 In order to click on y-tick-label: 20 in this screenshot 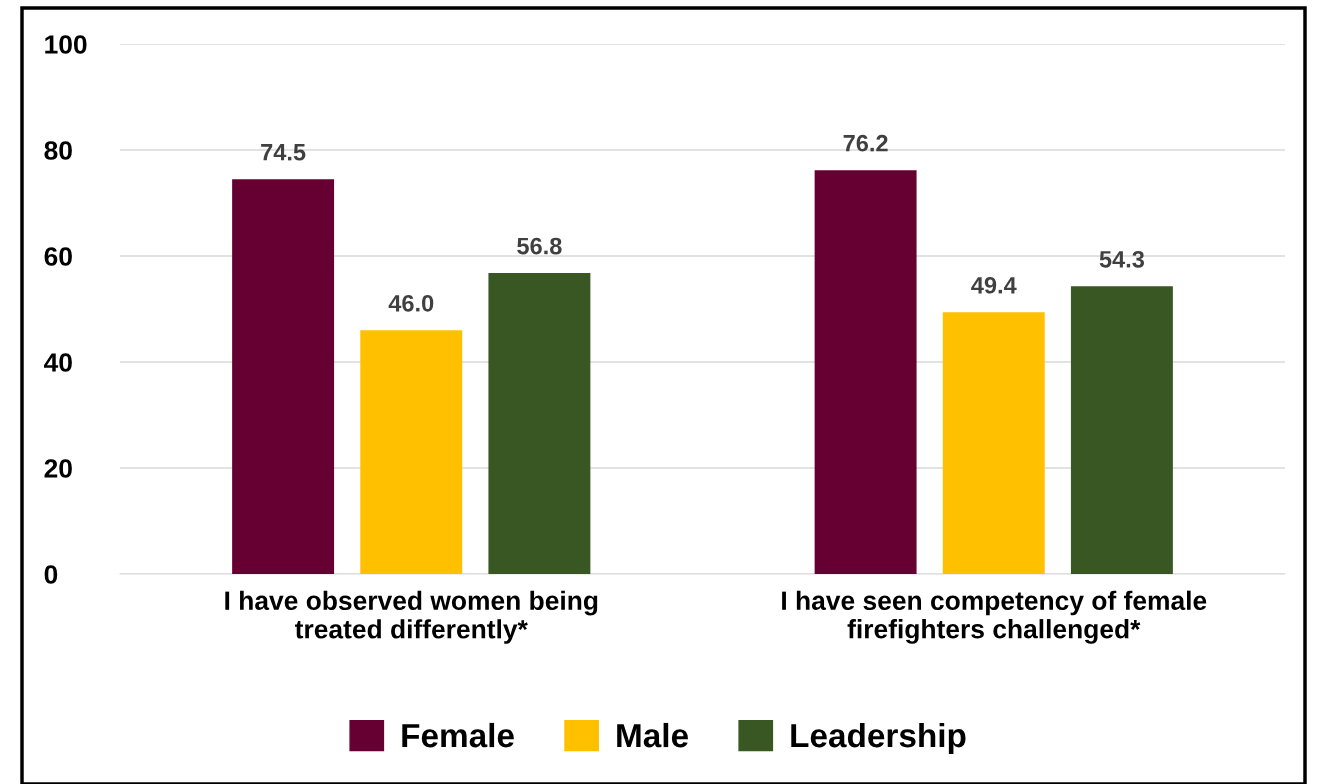, I will do `click(58, 468)`.